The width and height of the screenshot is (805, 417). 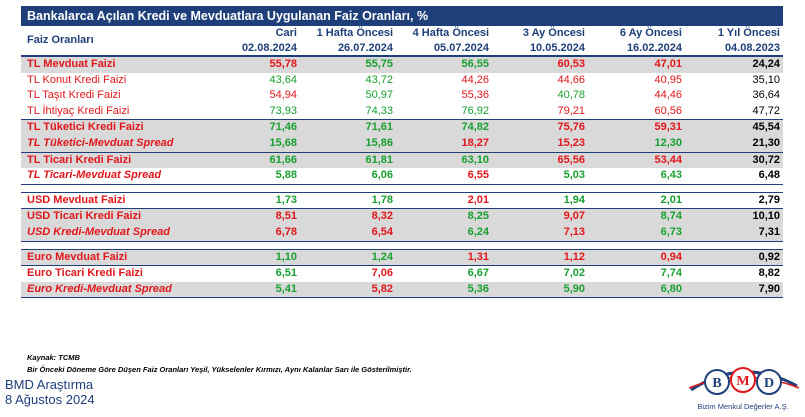 I want to click on row-label: Euro Ticari Kredi Faizi, so click(x=85, y=273).